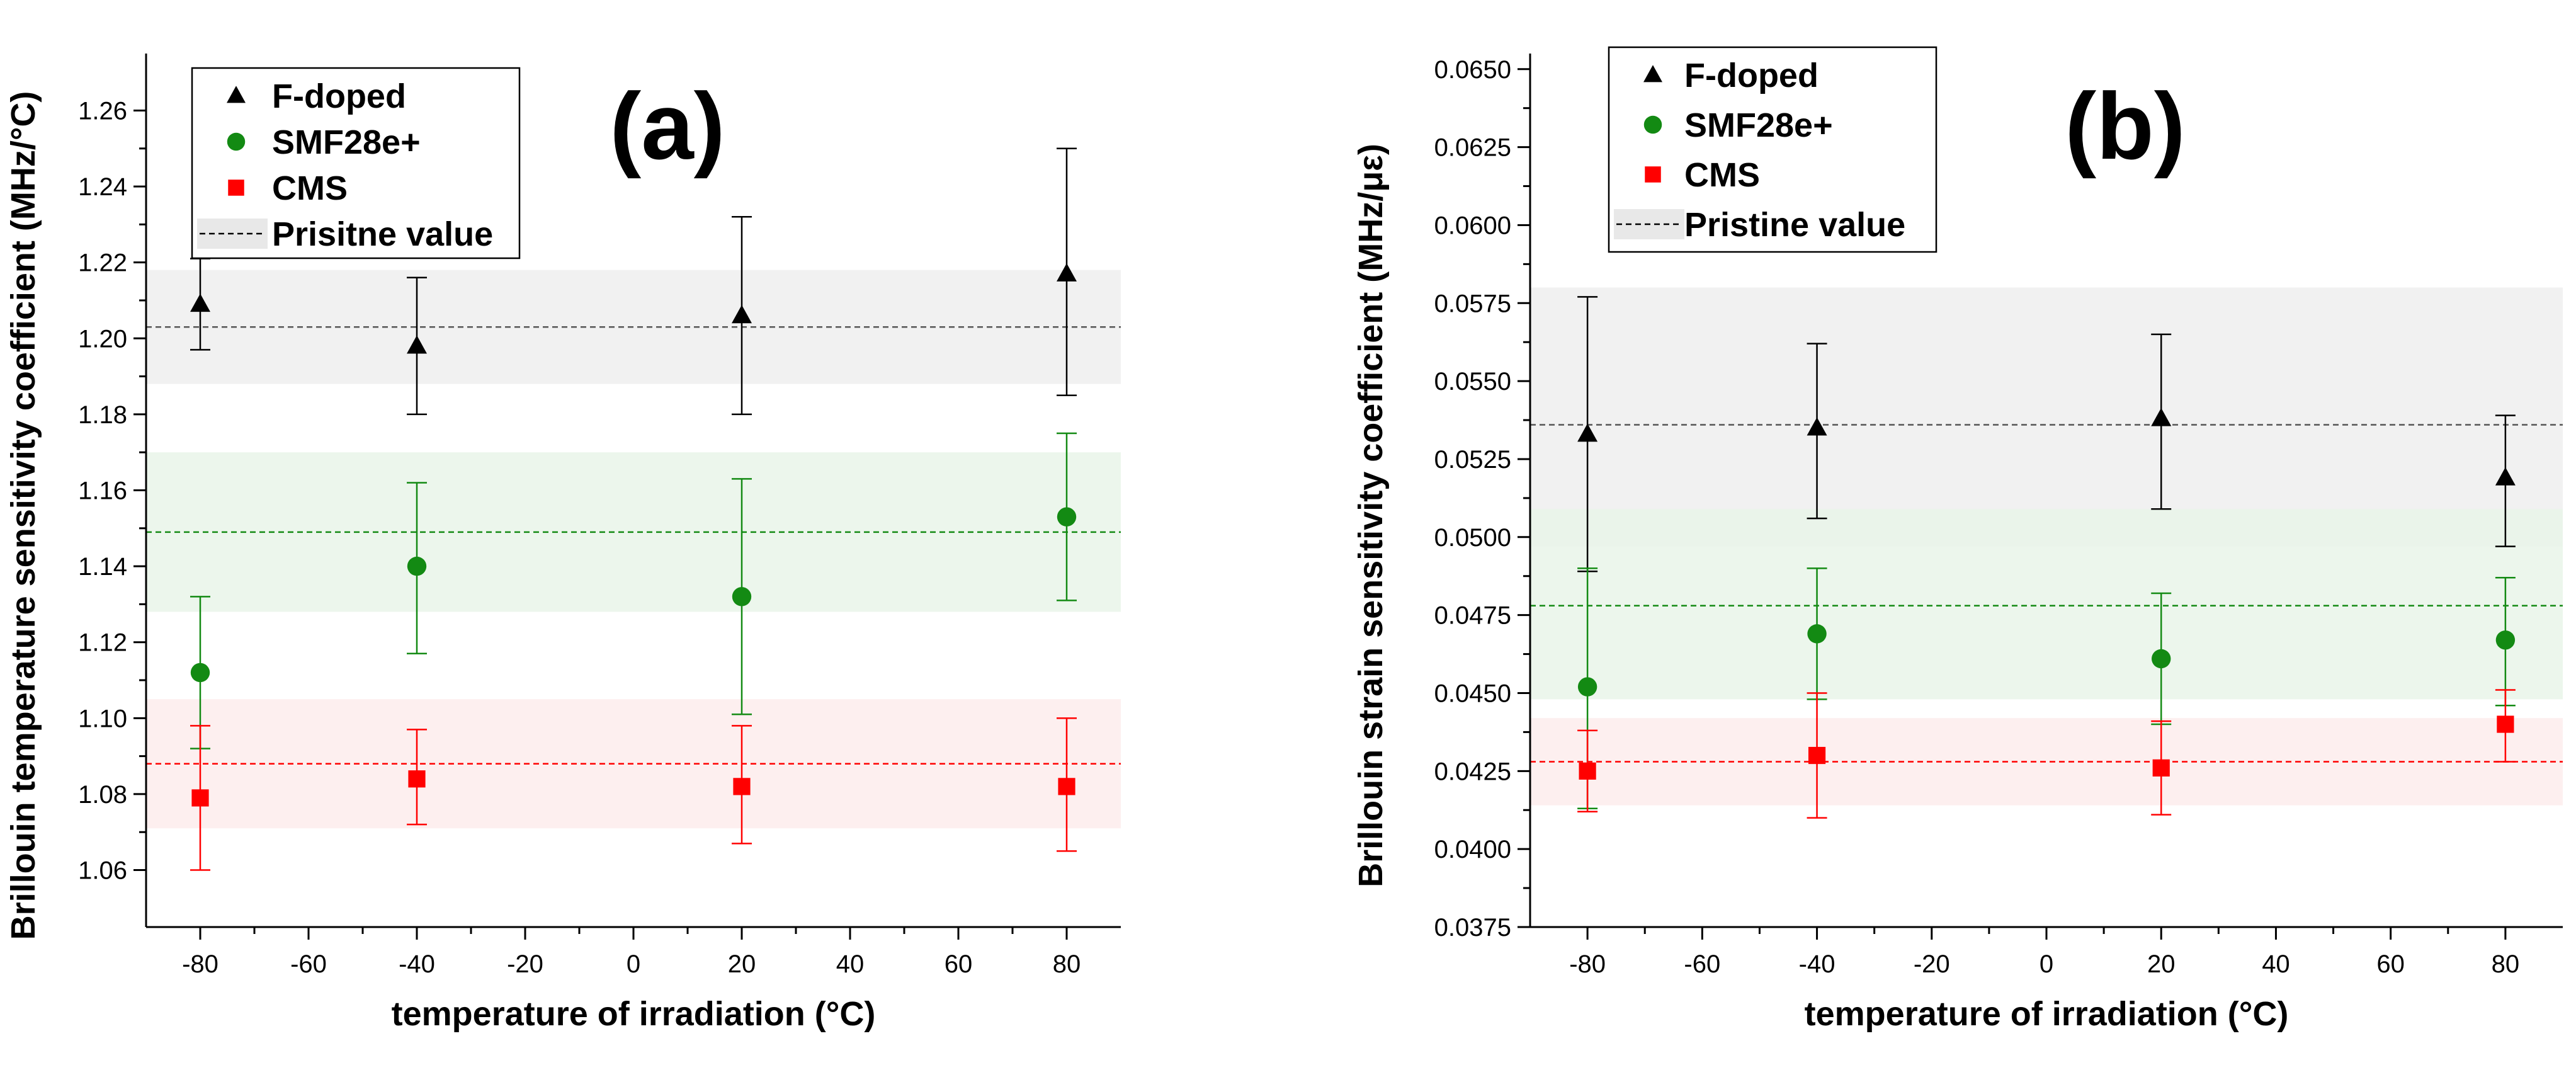 This screenshot has height=1070, width=2576. I want to click on y-tick-label-4: 0.0475, so click(1472, 616).